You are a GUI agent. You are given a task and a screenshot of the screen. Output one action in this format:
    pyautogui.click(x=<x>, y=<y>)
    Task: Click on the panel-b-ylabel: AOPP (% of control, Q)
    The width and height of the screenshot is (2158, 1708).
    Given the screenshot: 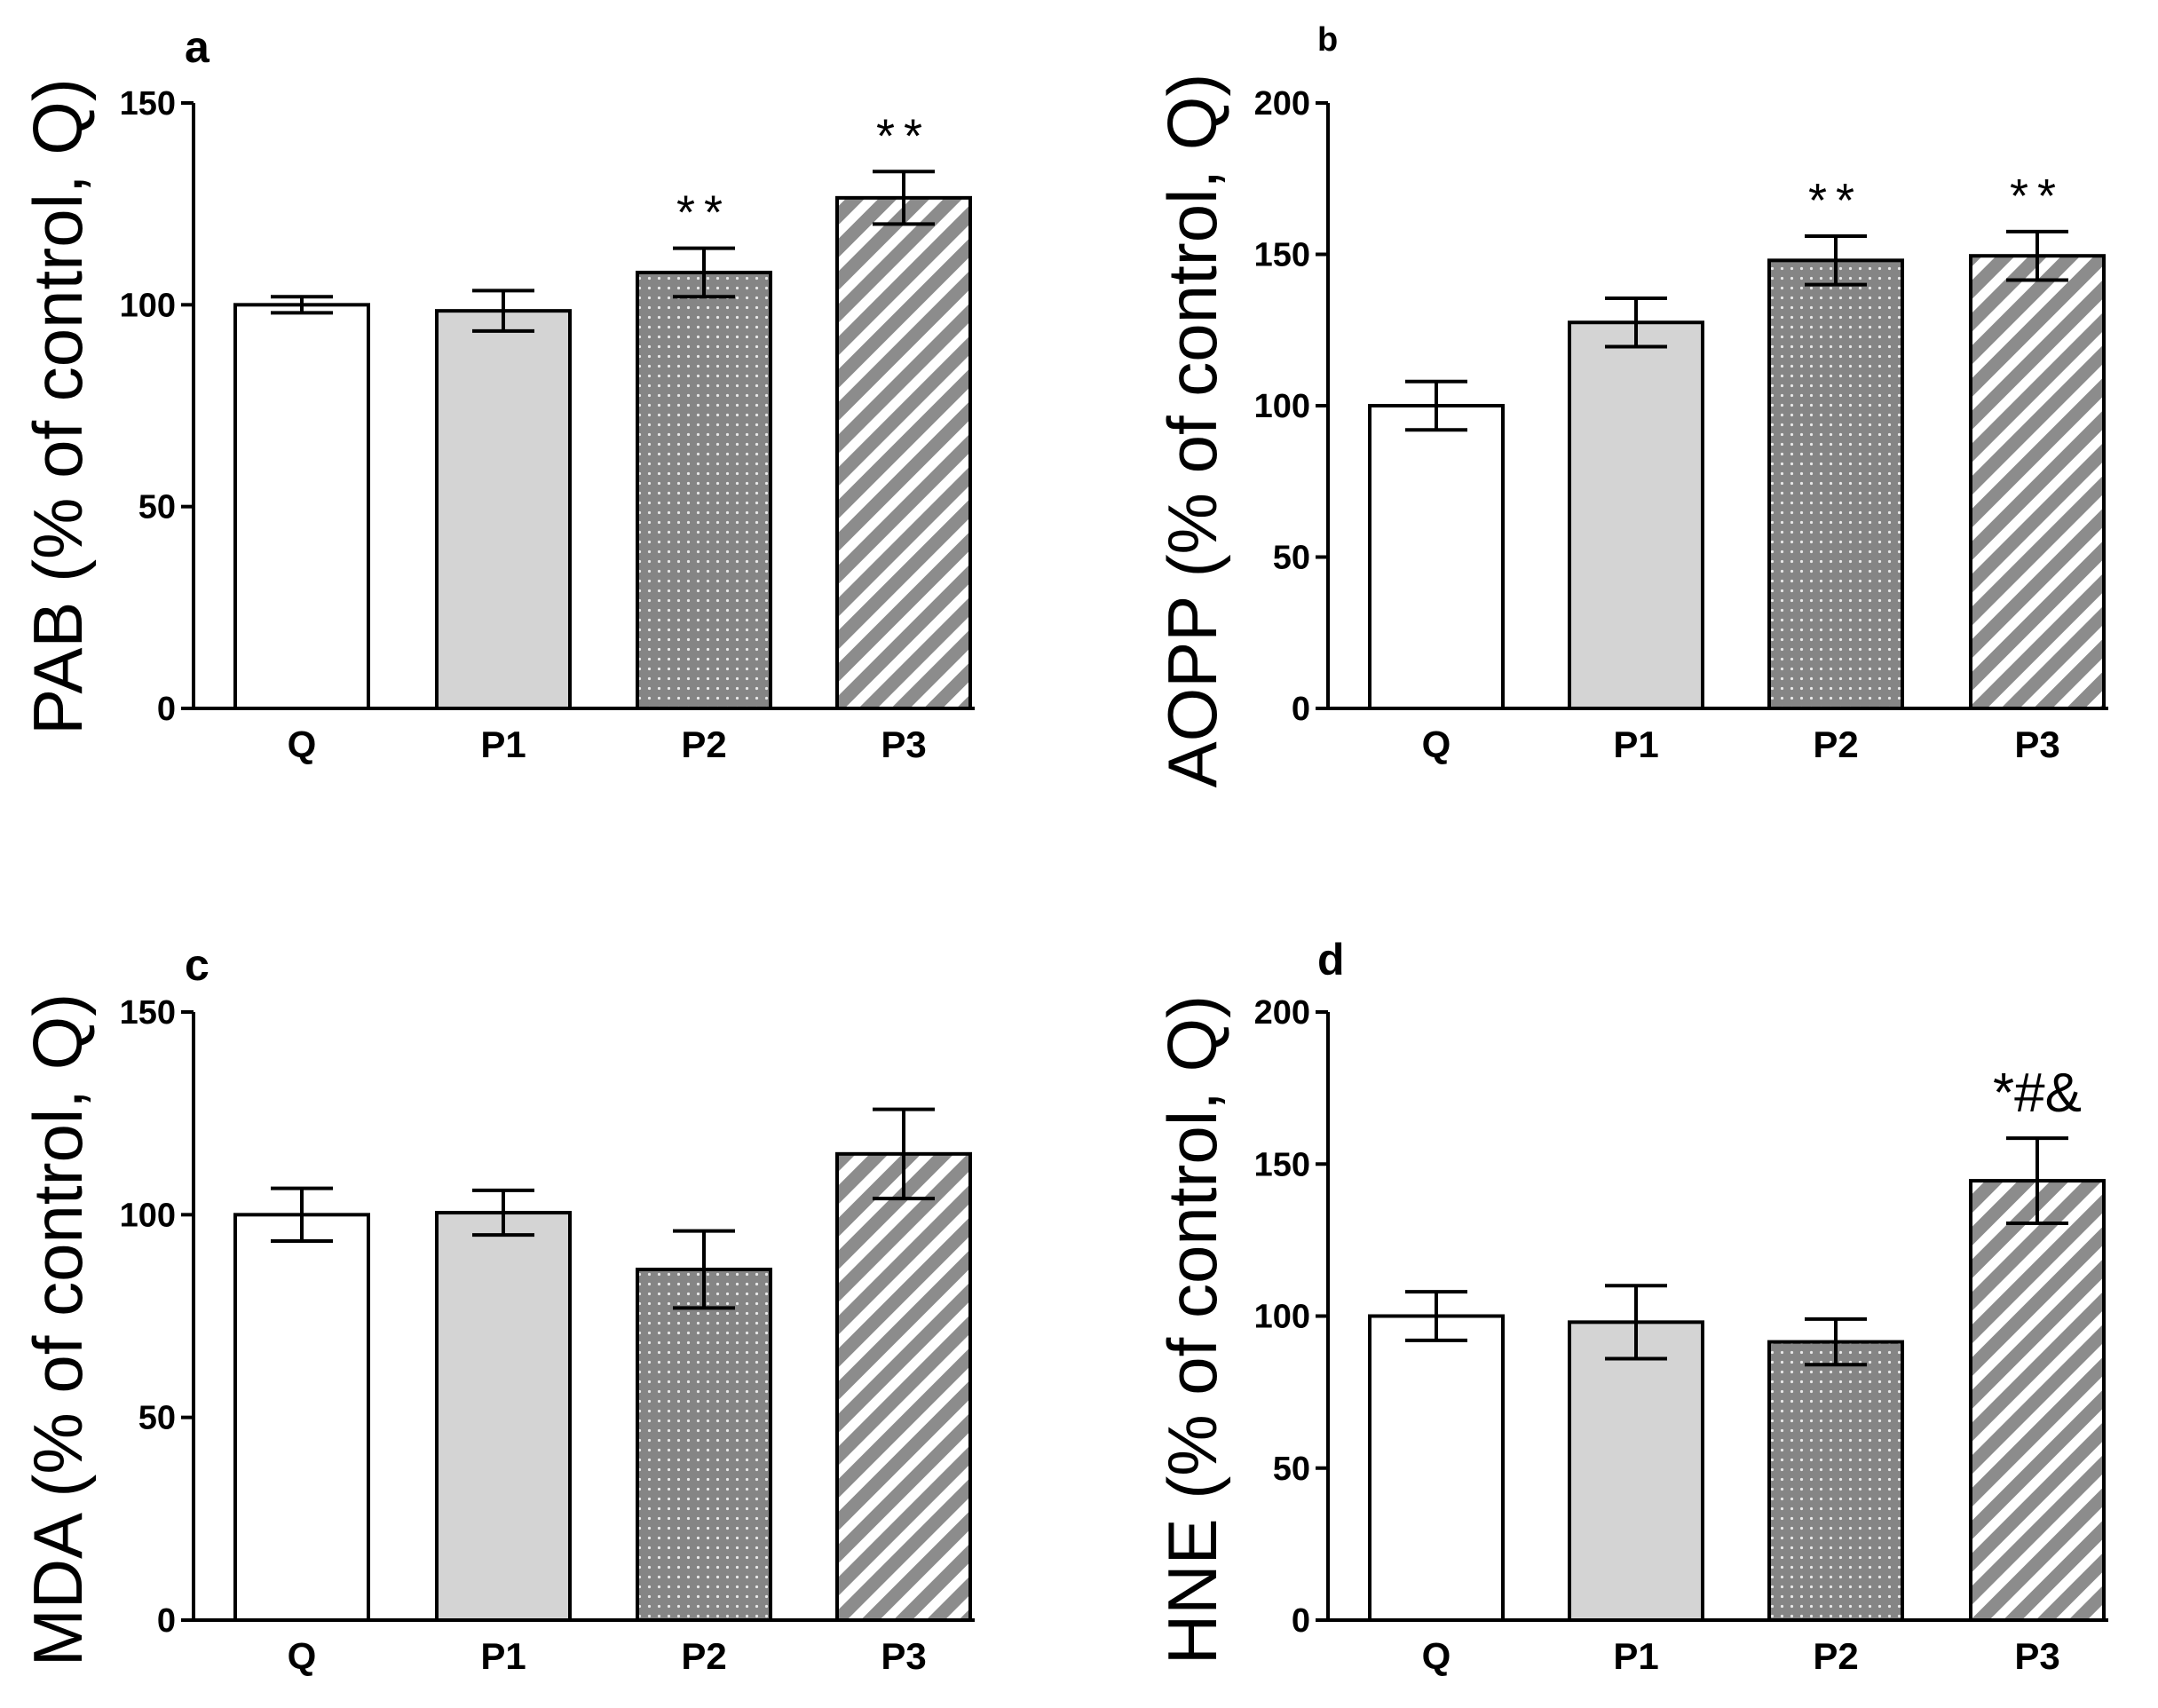 What is the action you would take?
    pyautogui.click(x=1192, y=431)
    